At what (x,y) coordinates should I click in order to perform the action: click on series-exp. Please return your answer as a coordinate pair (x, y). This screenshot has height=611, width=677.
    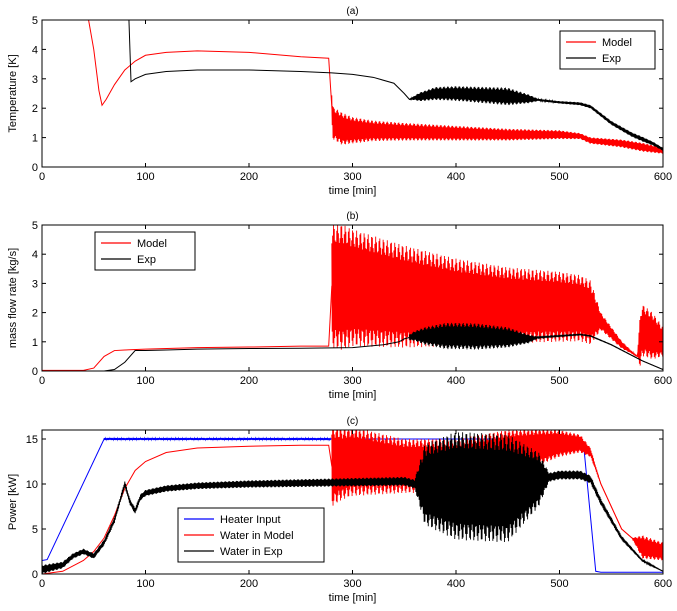
    Looking at the image, I should click on (352, 346).